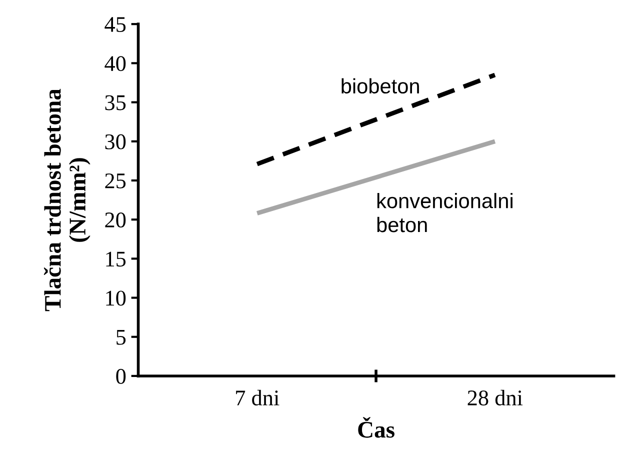  Describe the element at coordinates (115, 64) in the screenshot. I see `y-tick-label: 40` at that location.